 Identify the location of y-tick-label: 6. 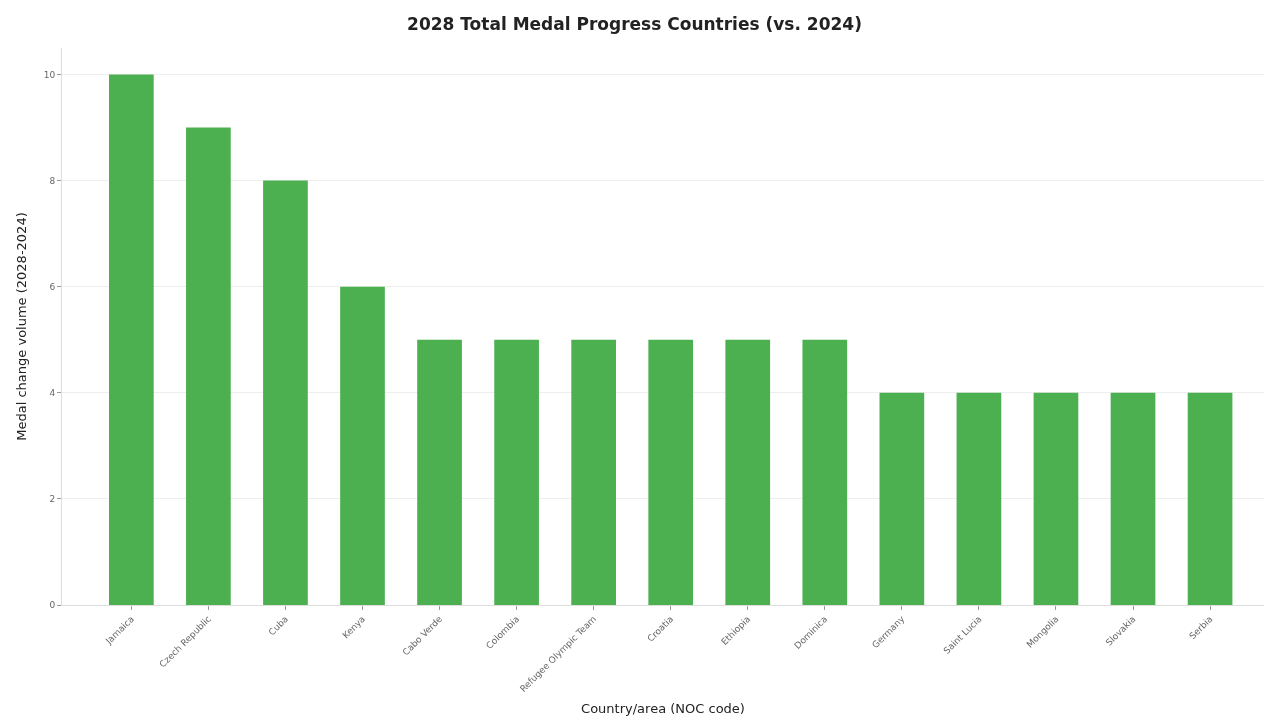
(52, 286).